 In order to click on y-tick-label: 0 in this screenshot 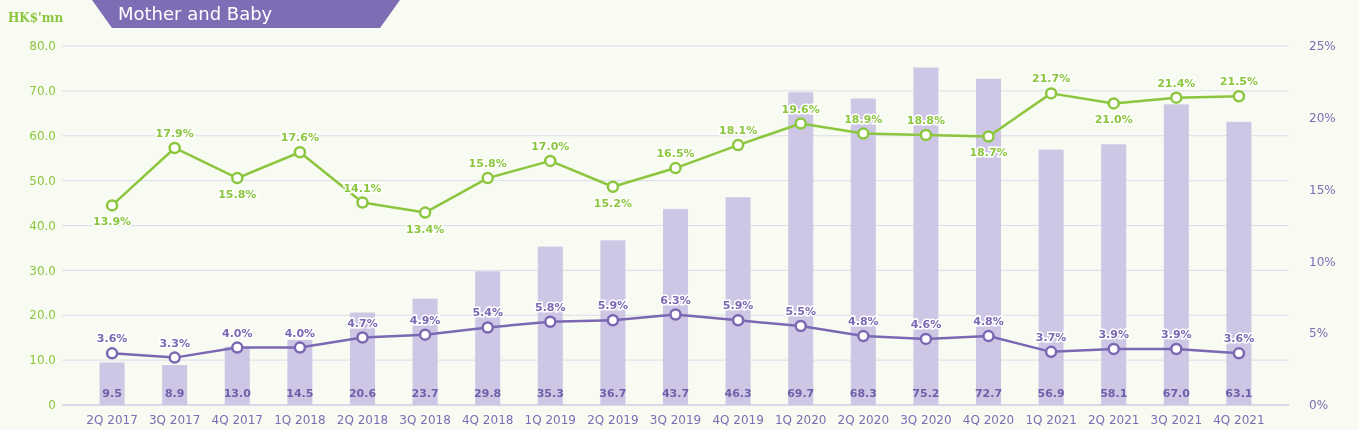, I will do `click(52, 405)`.